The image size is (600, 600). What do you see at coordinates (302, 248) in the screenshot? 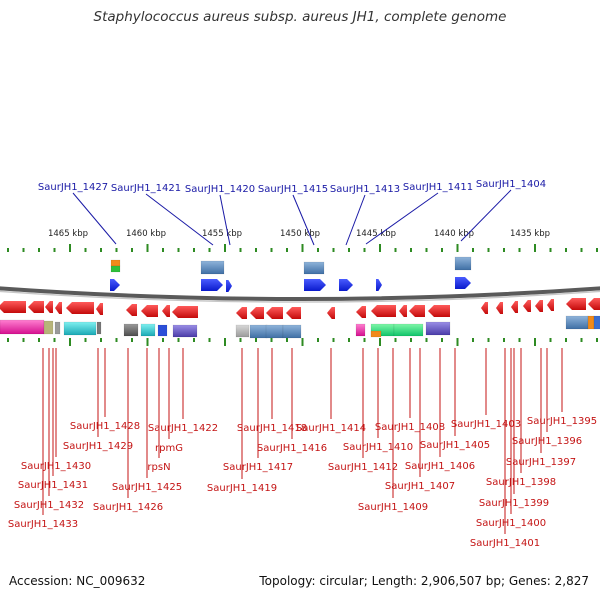
I see `scale-ticks-top` at bounding box center [302, 248].